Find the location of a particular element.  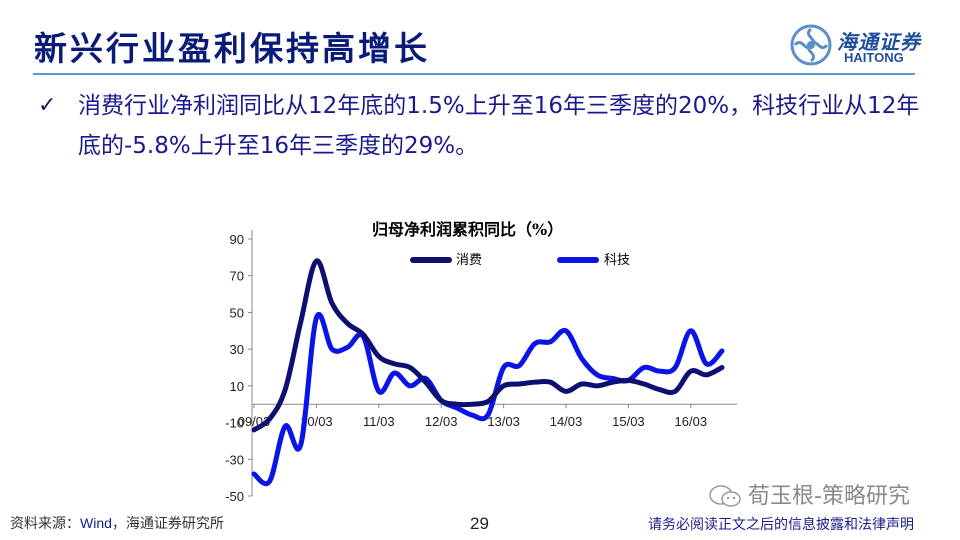

svg-text: -10 is located at coordinates (234, 423).